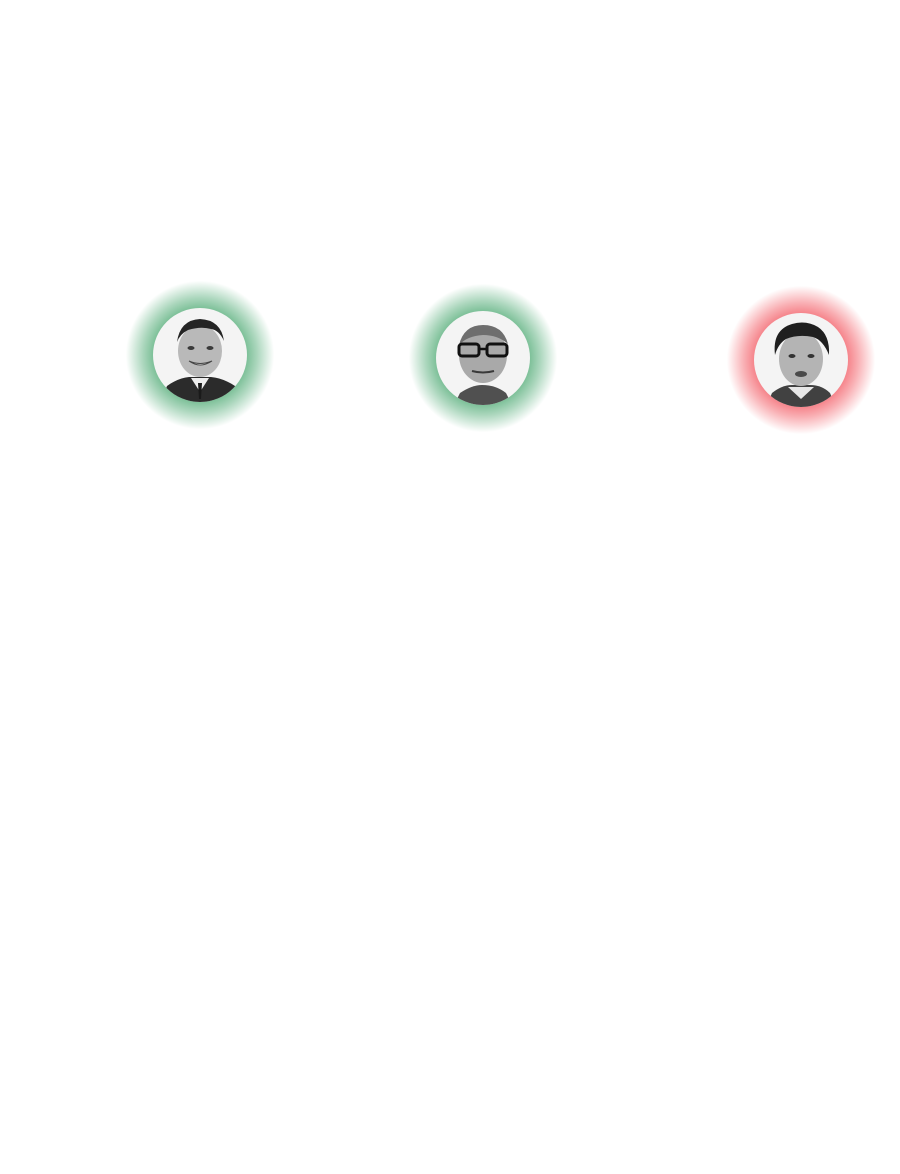 Image resolution: width=900 pixels, height=1174 pixels. I want to click on politician-portrait-2-icon, so click(483, 358).